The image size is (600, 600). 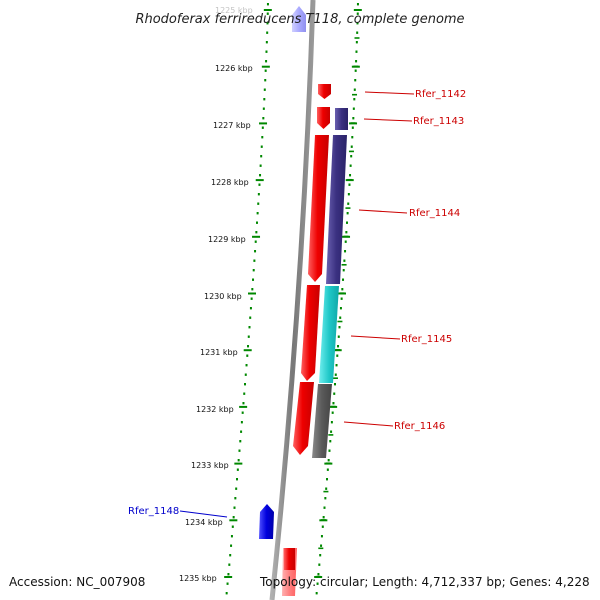 I want to click on gene-pale-top, so click(x=299, y=19).